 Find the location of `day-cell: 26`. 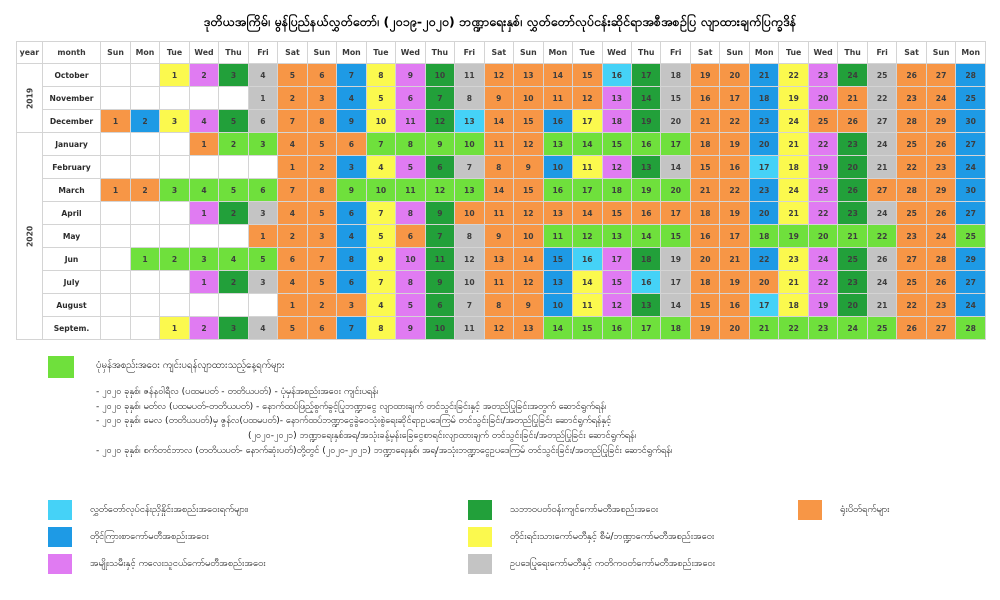

day-cell: 26 is located at coordinates (911, 75).